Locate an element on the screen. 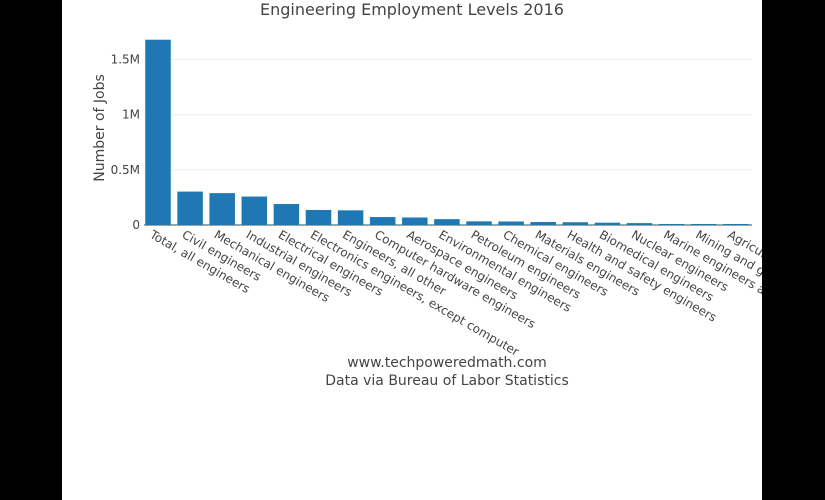 This screenshot has height=500, width=825. y-tick-label: 1M is located at coordinates (131, 115).